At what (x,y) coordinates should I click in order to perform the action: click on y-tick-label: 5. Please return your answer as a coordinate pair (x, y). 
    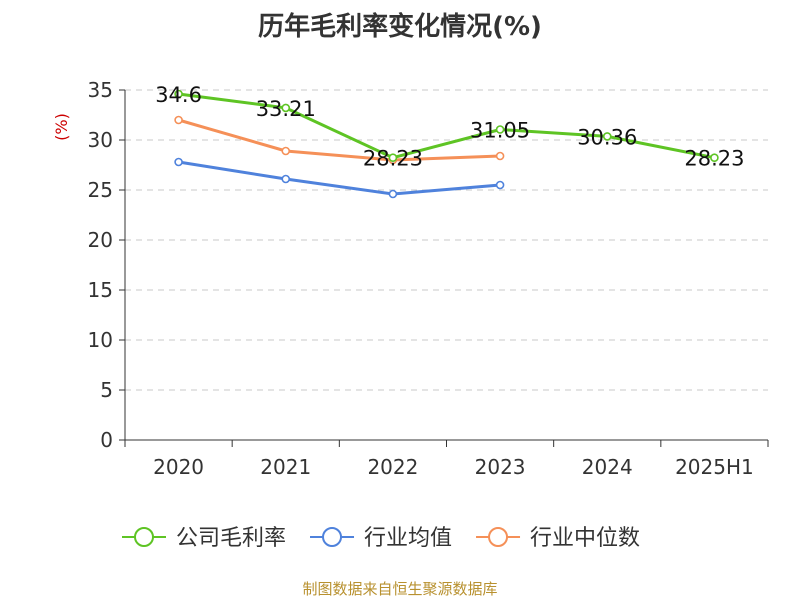
    Looking at the image, I should click on (106, 390).